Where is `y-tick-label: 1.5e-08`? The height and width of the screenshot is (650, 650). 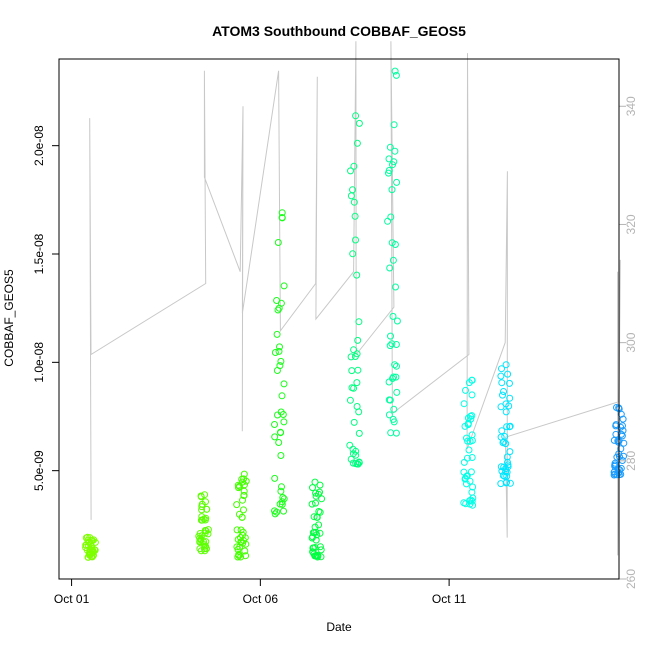
y-tick-label: 1.5e-08 is located at coordinates (39, 253).